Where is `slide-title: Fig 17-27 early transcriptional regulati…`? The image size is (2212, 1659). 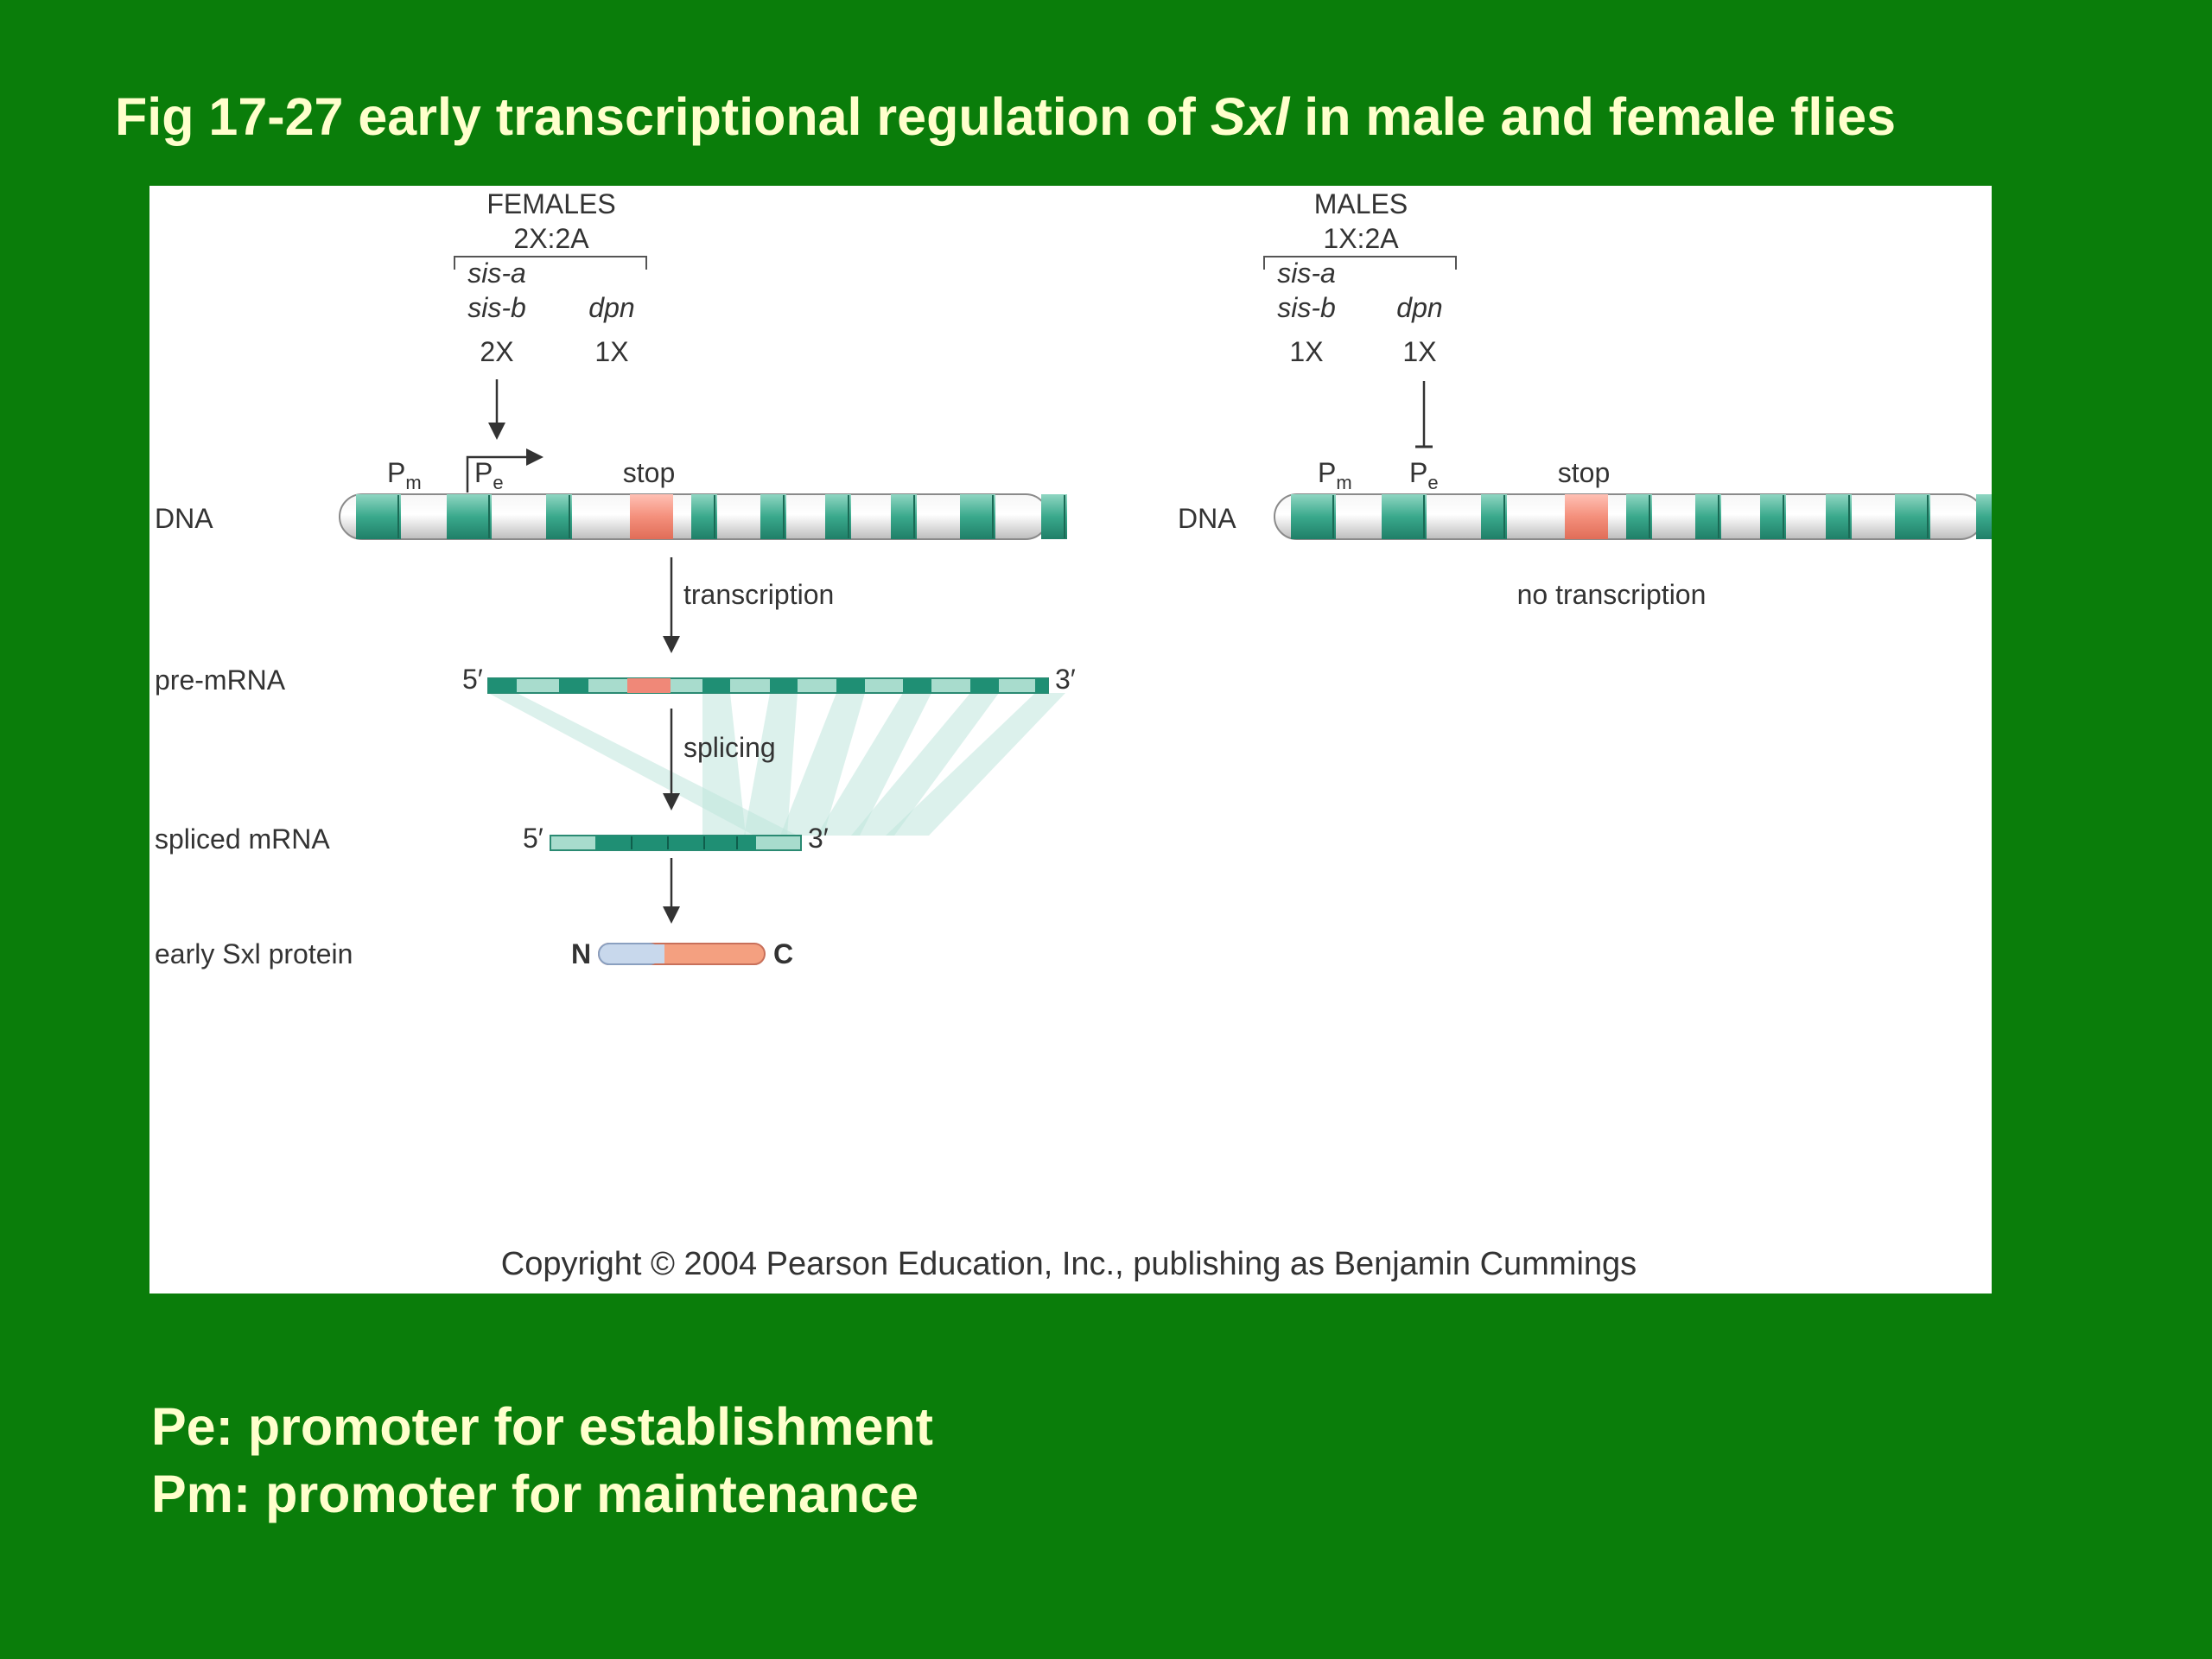
slide-title: Fig 17-27 early transcriptional regulati… is located at coordinates (1006, 116).